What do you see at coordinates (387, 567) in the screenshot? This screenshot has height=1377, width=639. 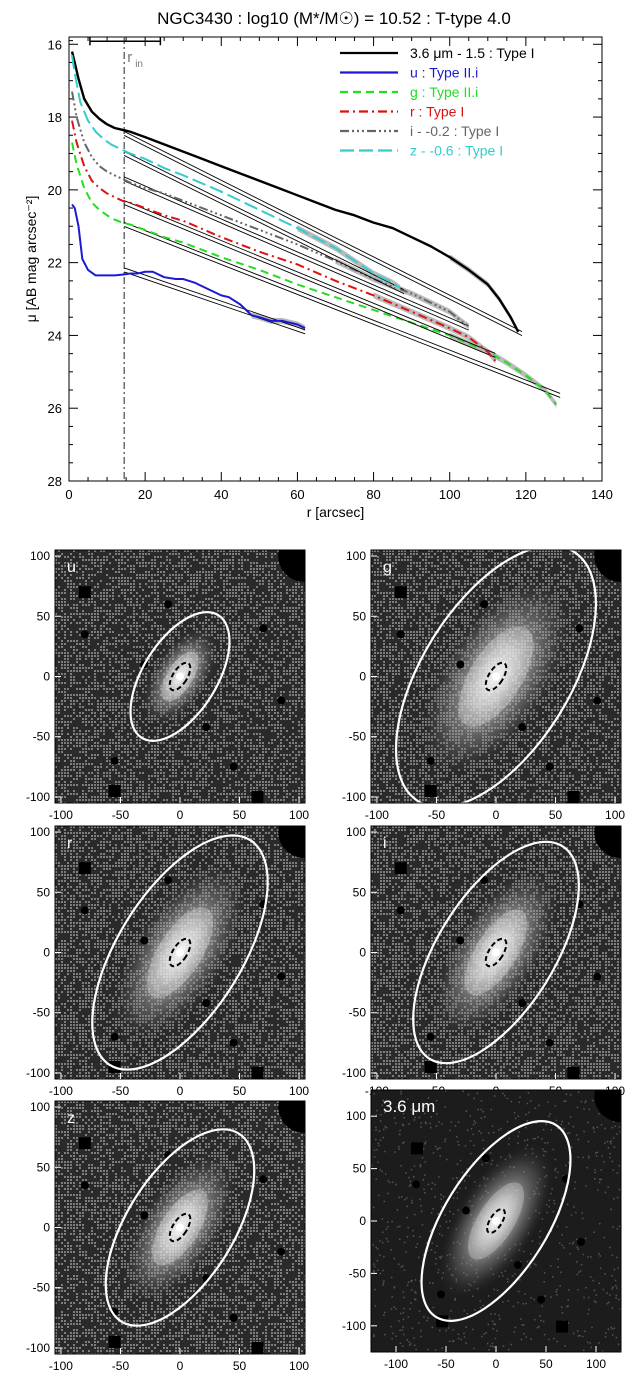 I see `panel-band-label: g` at bounding box center [387, 567].